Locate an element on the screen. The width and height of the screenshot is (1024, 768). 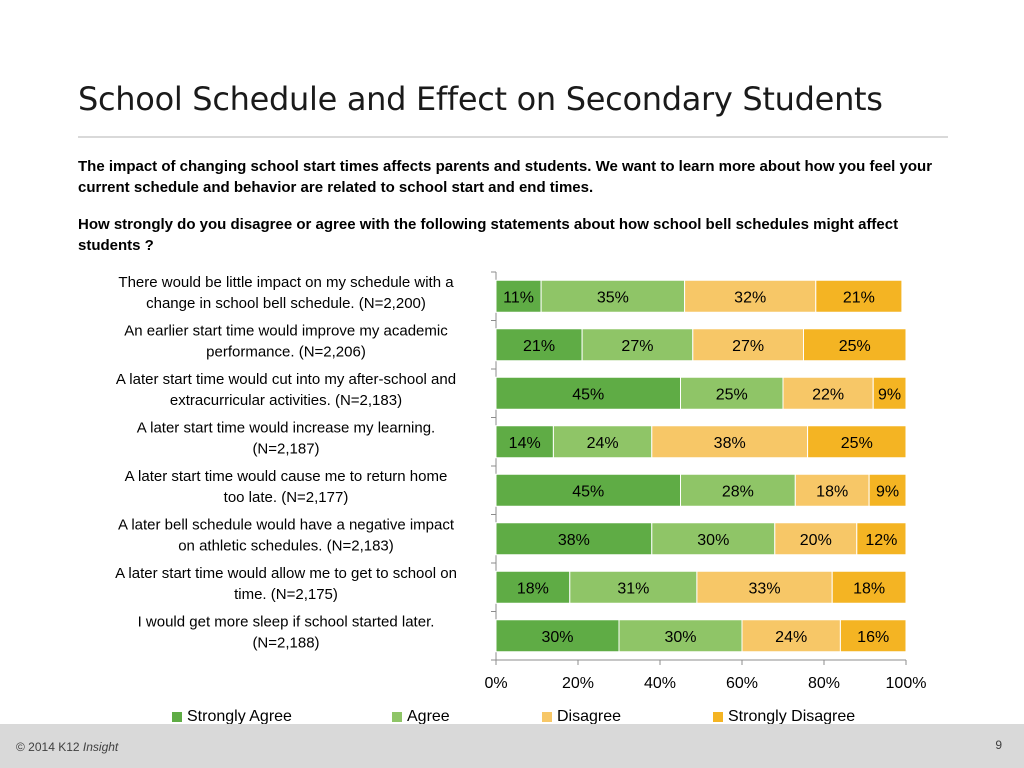
footer-bar: © 2014 K12 Insight 9 is located at coordinates (512, 746).